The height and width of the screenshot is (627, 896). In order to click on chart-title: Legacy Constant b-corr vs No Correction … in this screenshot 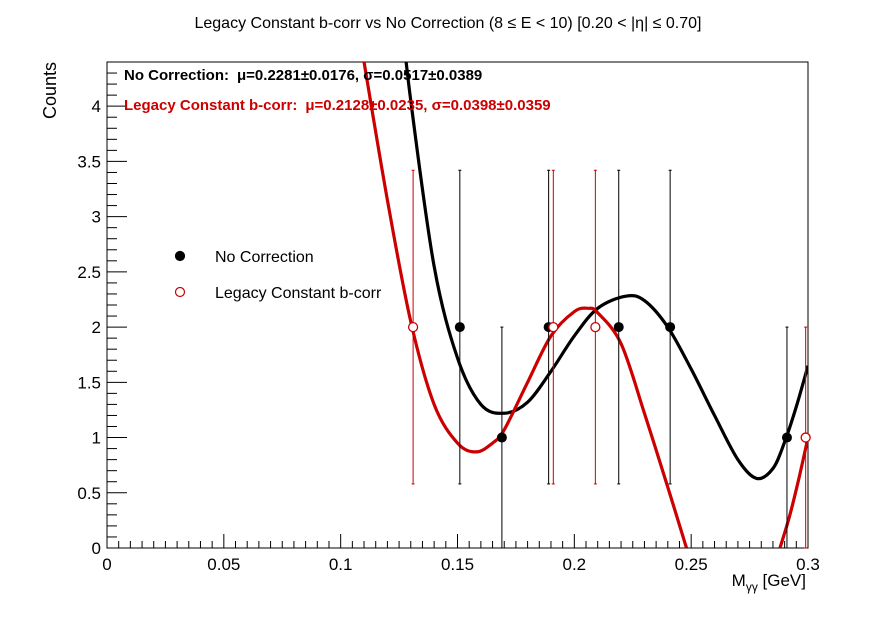, I will do `click(447, 23)`.